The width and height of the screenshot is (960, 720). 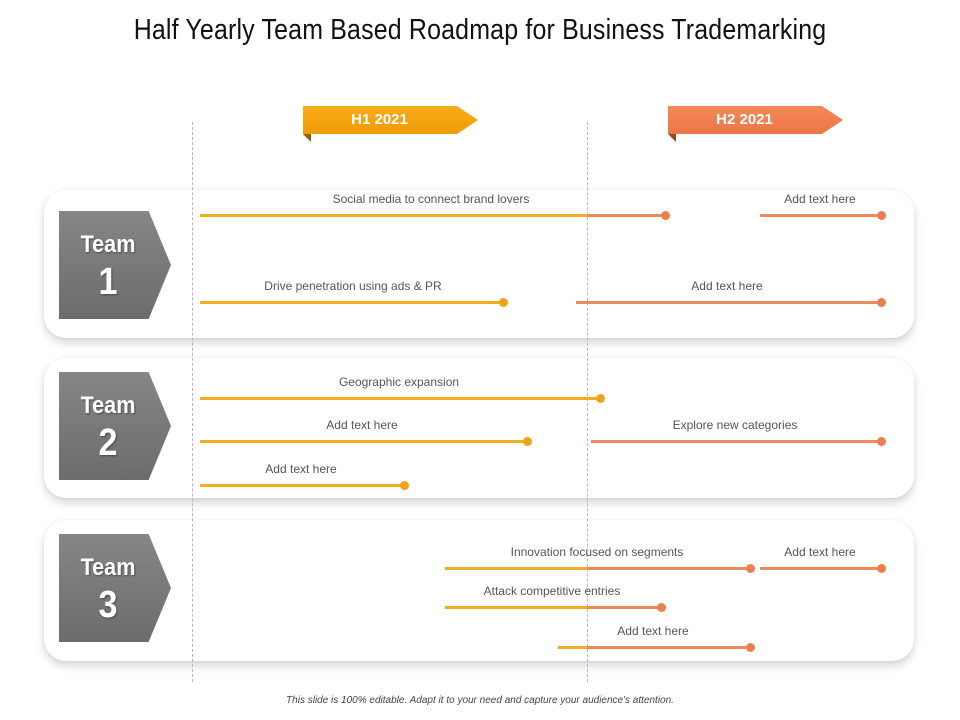 What do you see at coordinates (108, 605) in the screenshot?
I see `team-3-number: 3` at bounding box center [108, 605].